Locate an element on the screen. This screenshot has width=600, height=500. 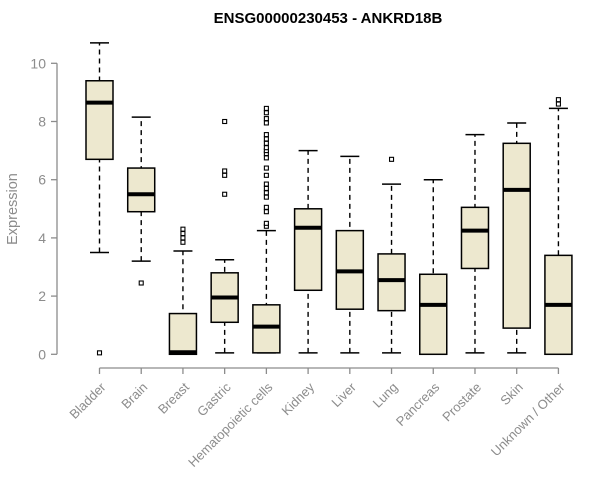
y-tick-label: 10 is located at coordinates (38, 63).